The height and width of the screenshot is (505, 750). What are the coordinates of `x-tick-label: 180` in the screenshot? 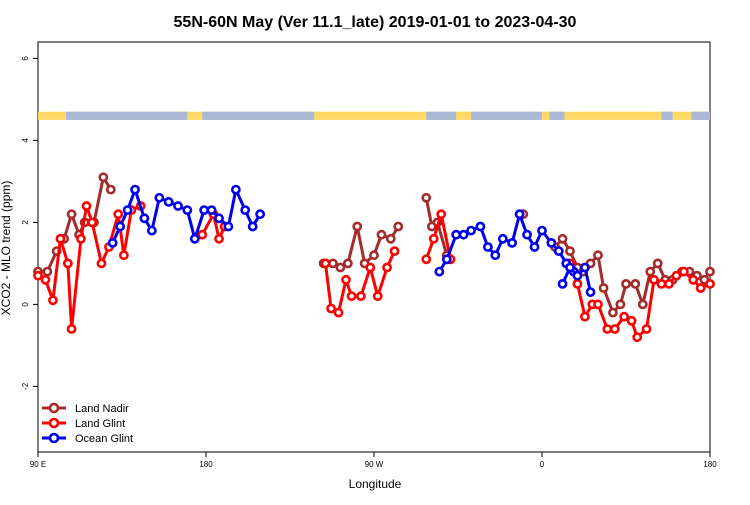 It's located at (710, 464).